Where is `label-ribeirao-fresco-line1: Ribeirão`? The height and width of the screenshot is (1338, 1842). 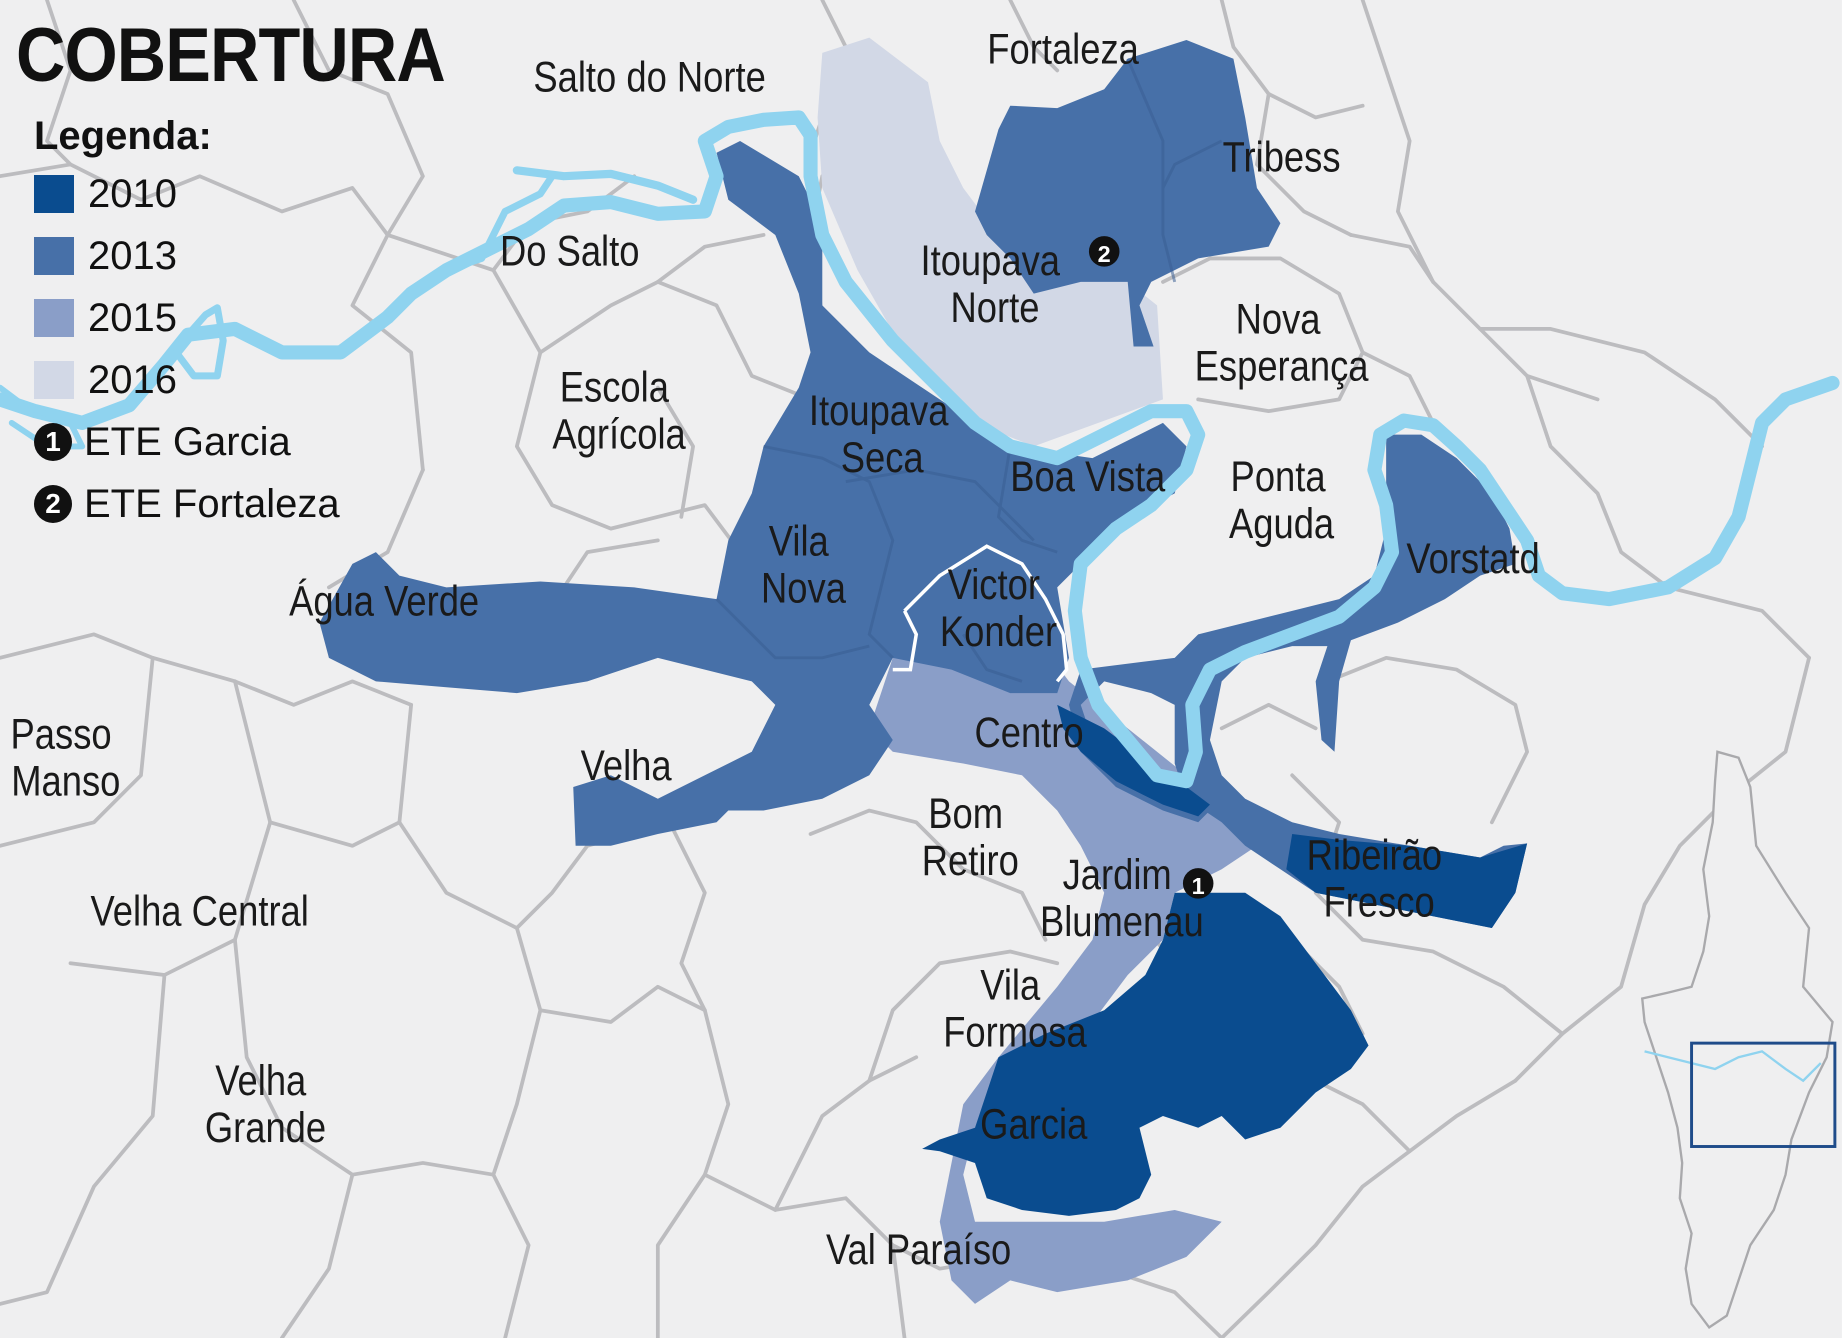
label-ribeirao-fresco-line1: Ribeirão is located at coordinates (1374, 855).